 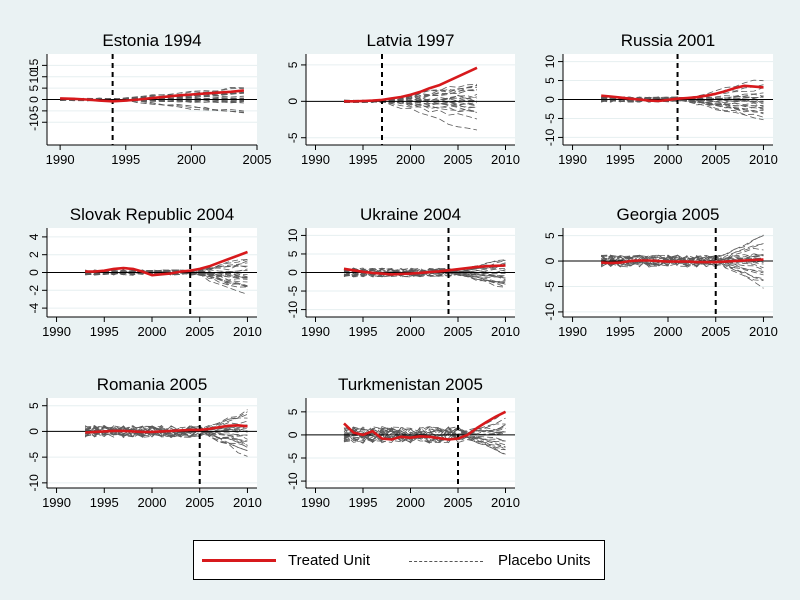 I want to click on panel-3: 1990 1995 2000 2005 2010 -10 -5 0 5 10 Russia 2001, so click(x=660, y=99).